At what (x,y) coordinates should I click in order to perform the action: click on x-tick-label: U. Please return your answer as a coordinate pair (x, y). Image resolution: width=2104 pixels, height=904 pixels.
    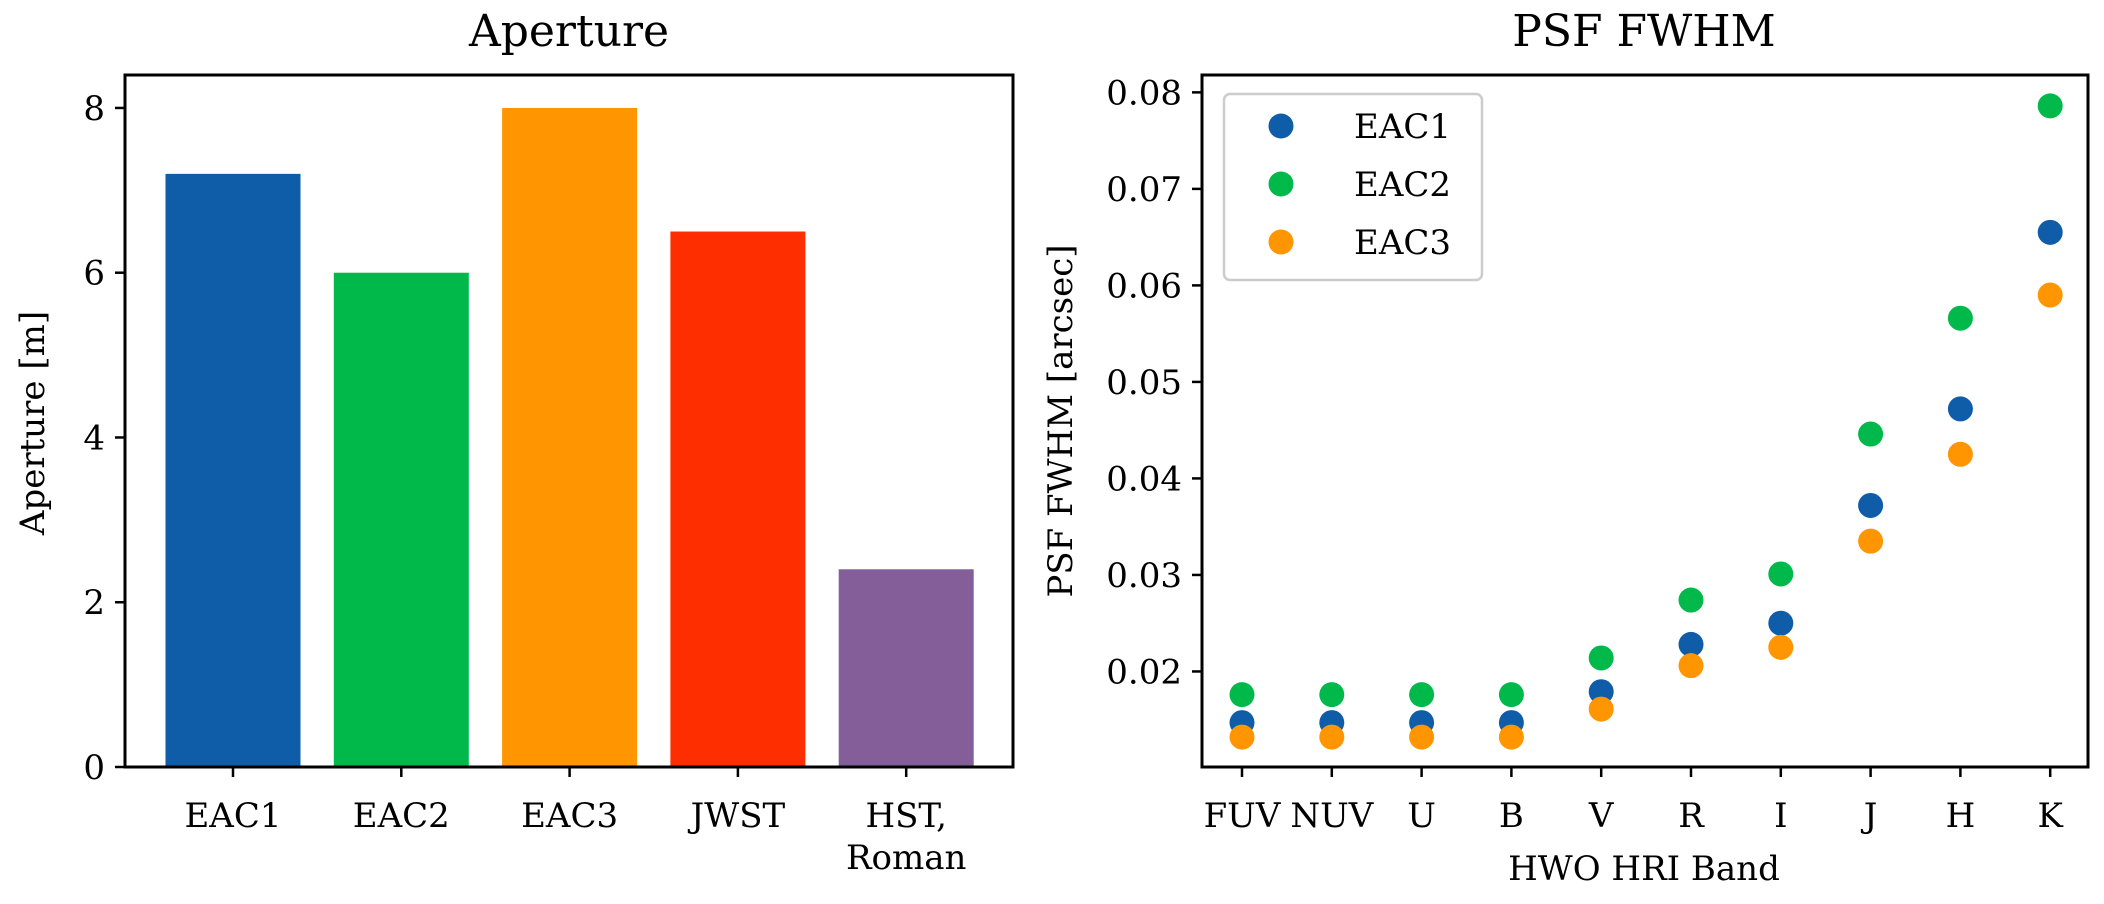
    Looking at the image, I should click on (1421, 816).